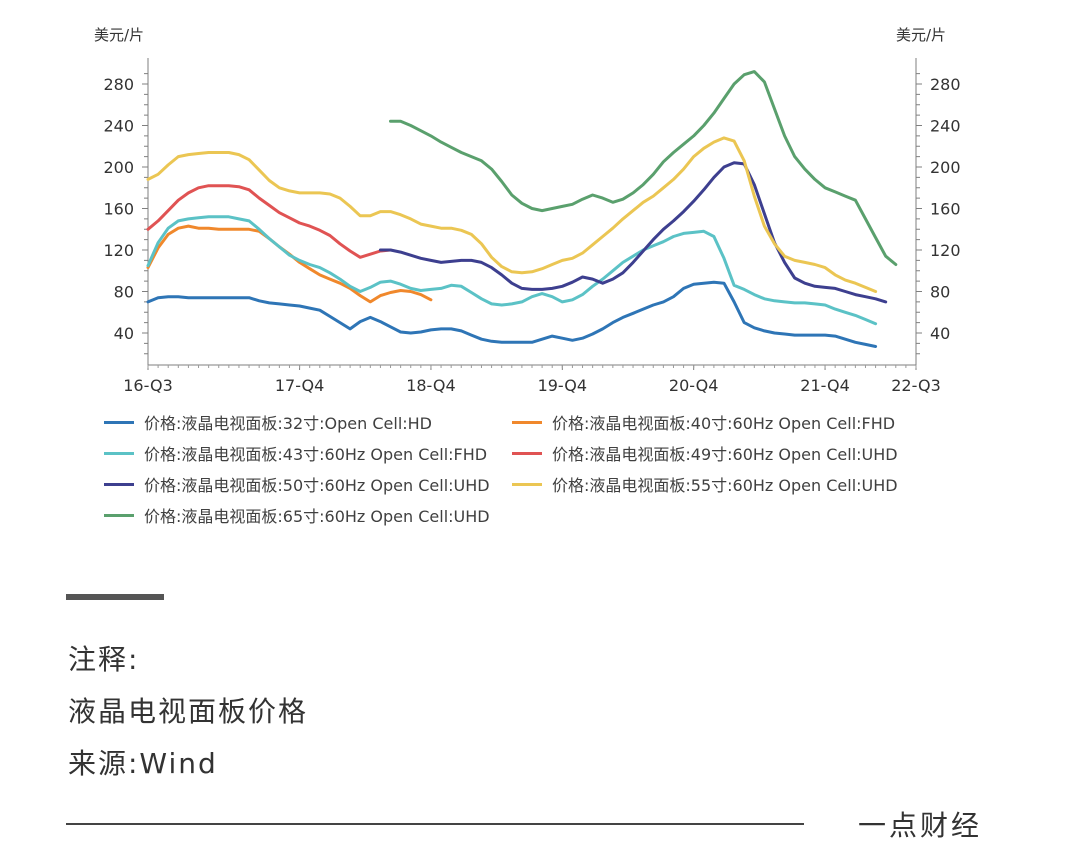 The height and width of the screenshot is (868, 1080). Describe the element at coordinates (143, 763) in the screenshot. I see `notes-source: 来源:Wind` at that location.